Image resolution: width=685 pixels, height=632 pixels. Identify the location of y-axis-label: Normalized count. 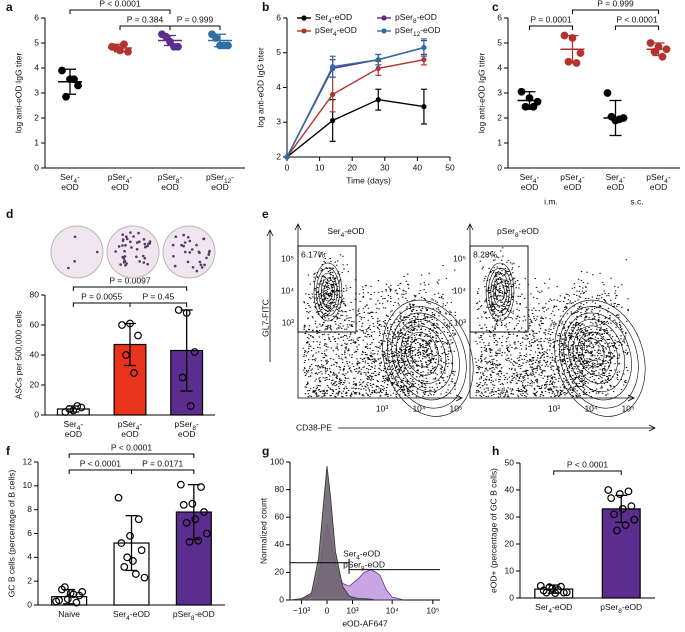
(263, 530).